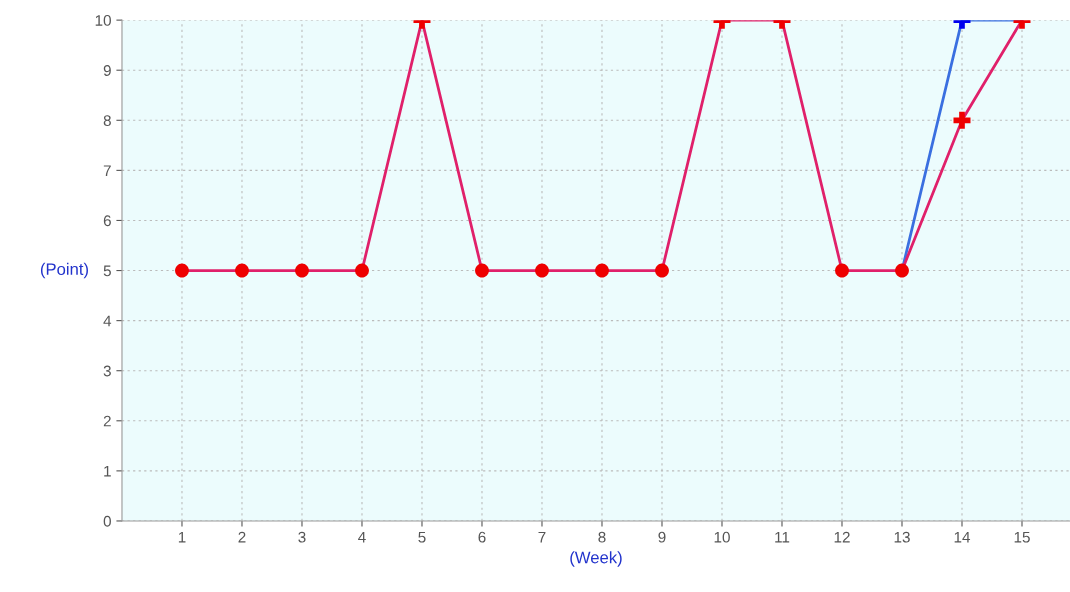 Image resolution: width=1070 pixels, height=592 pixels. I want to click on x-tick-label: 14, so click(962, 537).